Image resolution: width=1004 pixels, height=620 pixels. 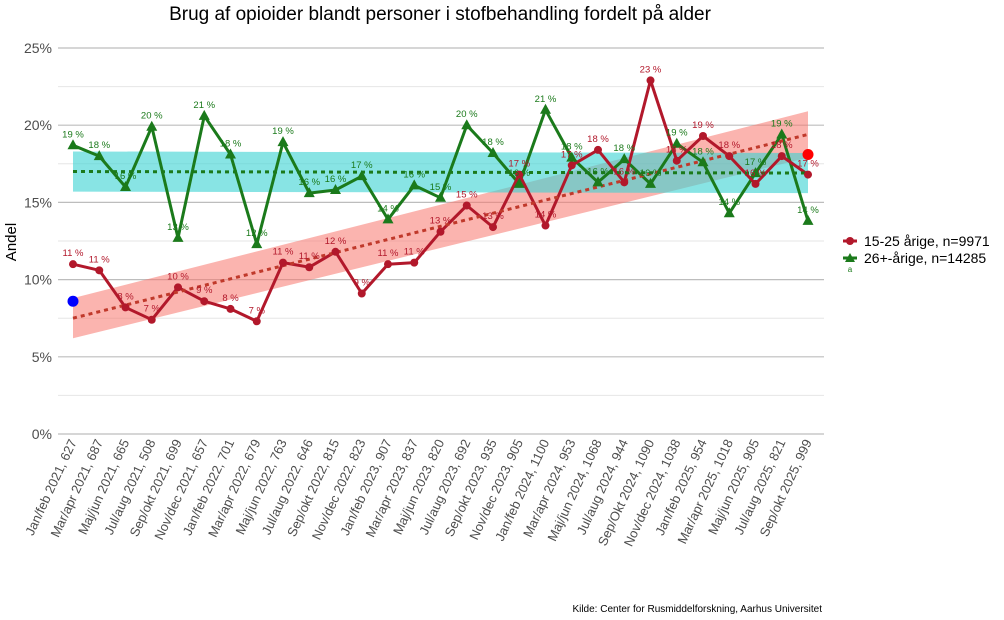 What do you see at coordinates (204, 105) in the screenshot?
I see `data-label: 21 %` at bounding box center [204, 105].